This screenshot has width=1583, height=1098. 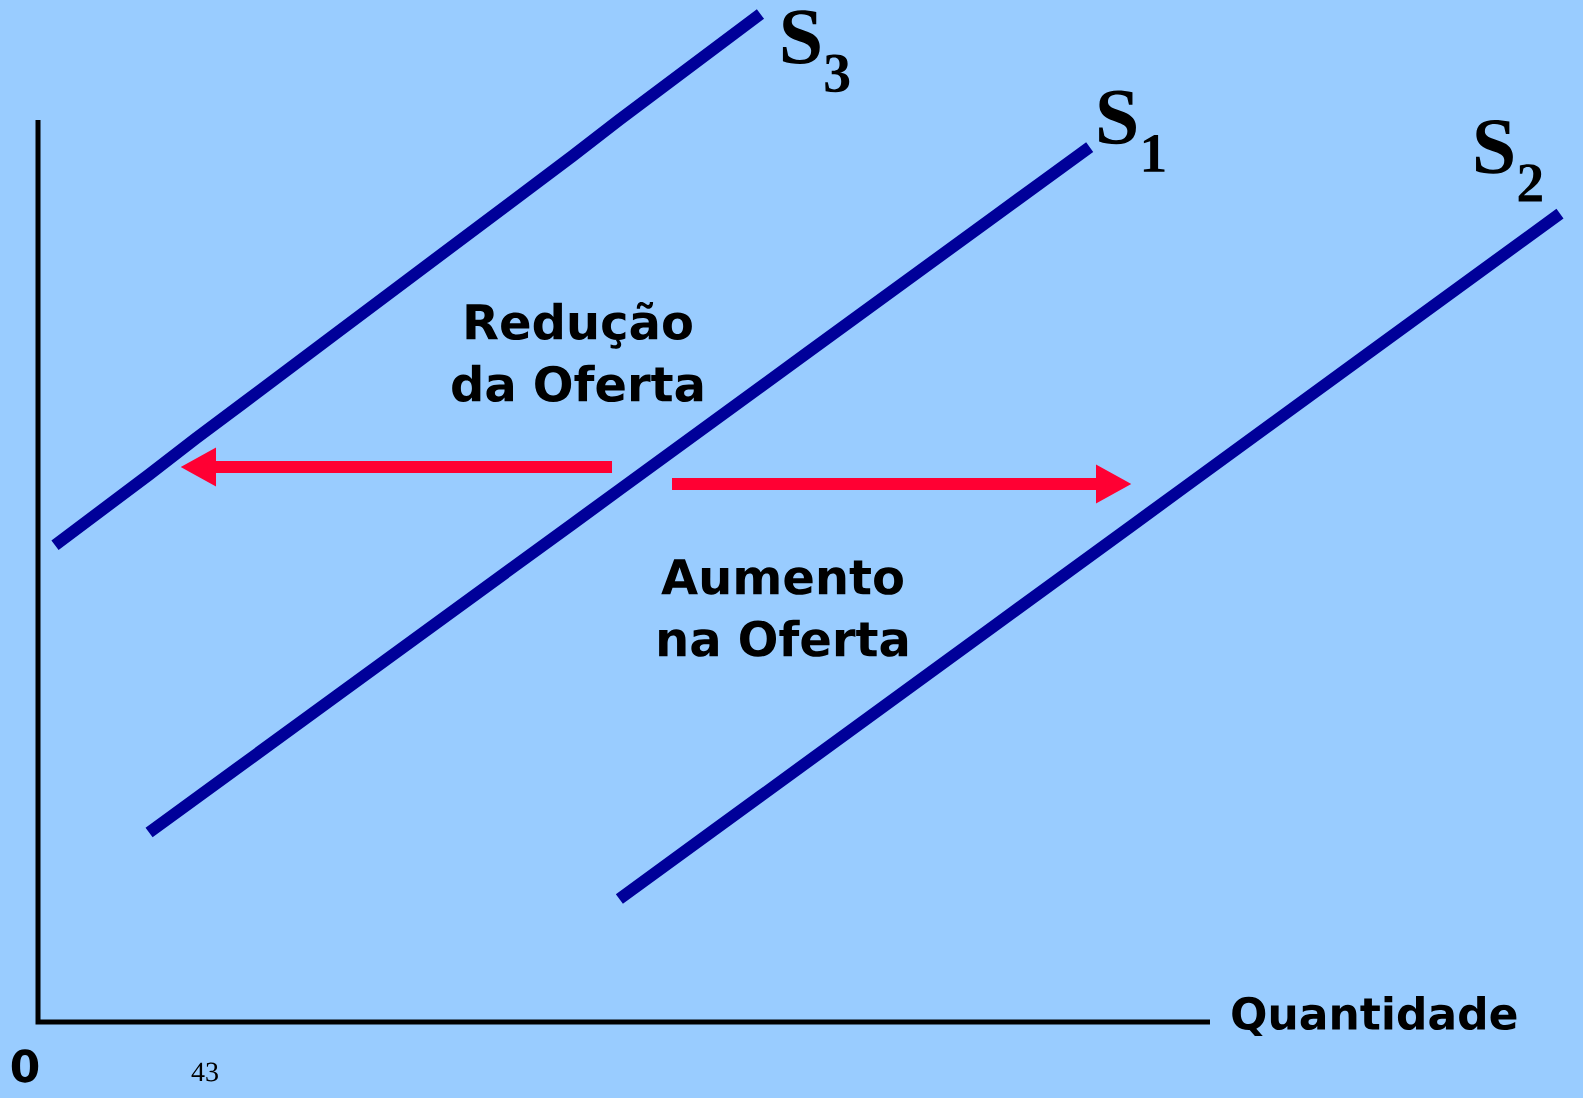 I want to click on x-axis-title: Quantidade, so click(x=1374, y=1016).